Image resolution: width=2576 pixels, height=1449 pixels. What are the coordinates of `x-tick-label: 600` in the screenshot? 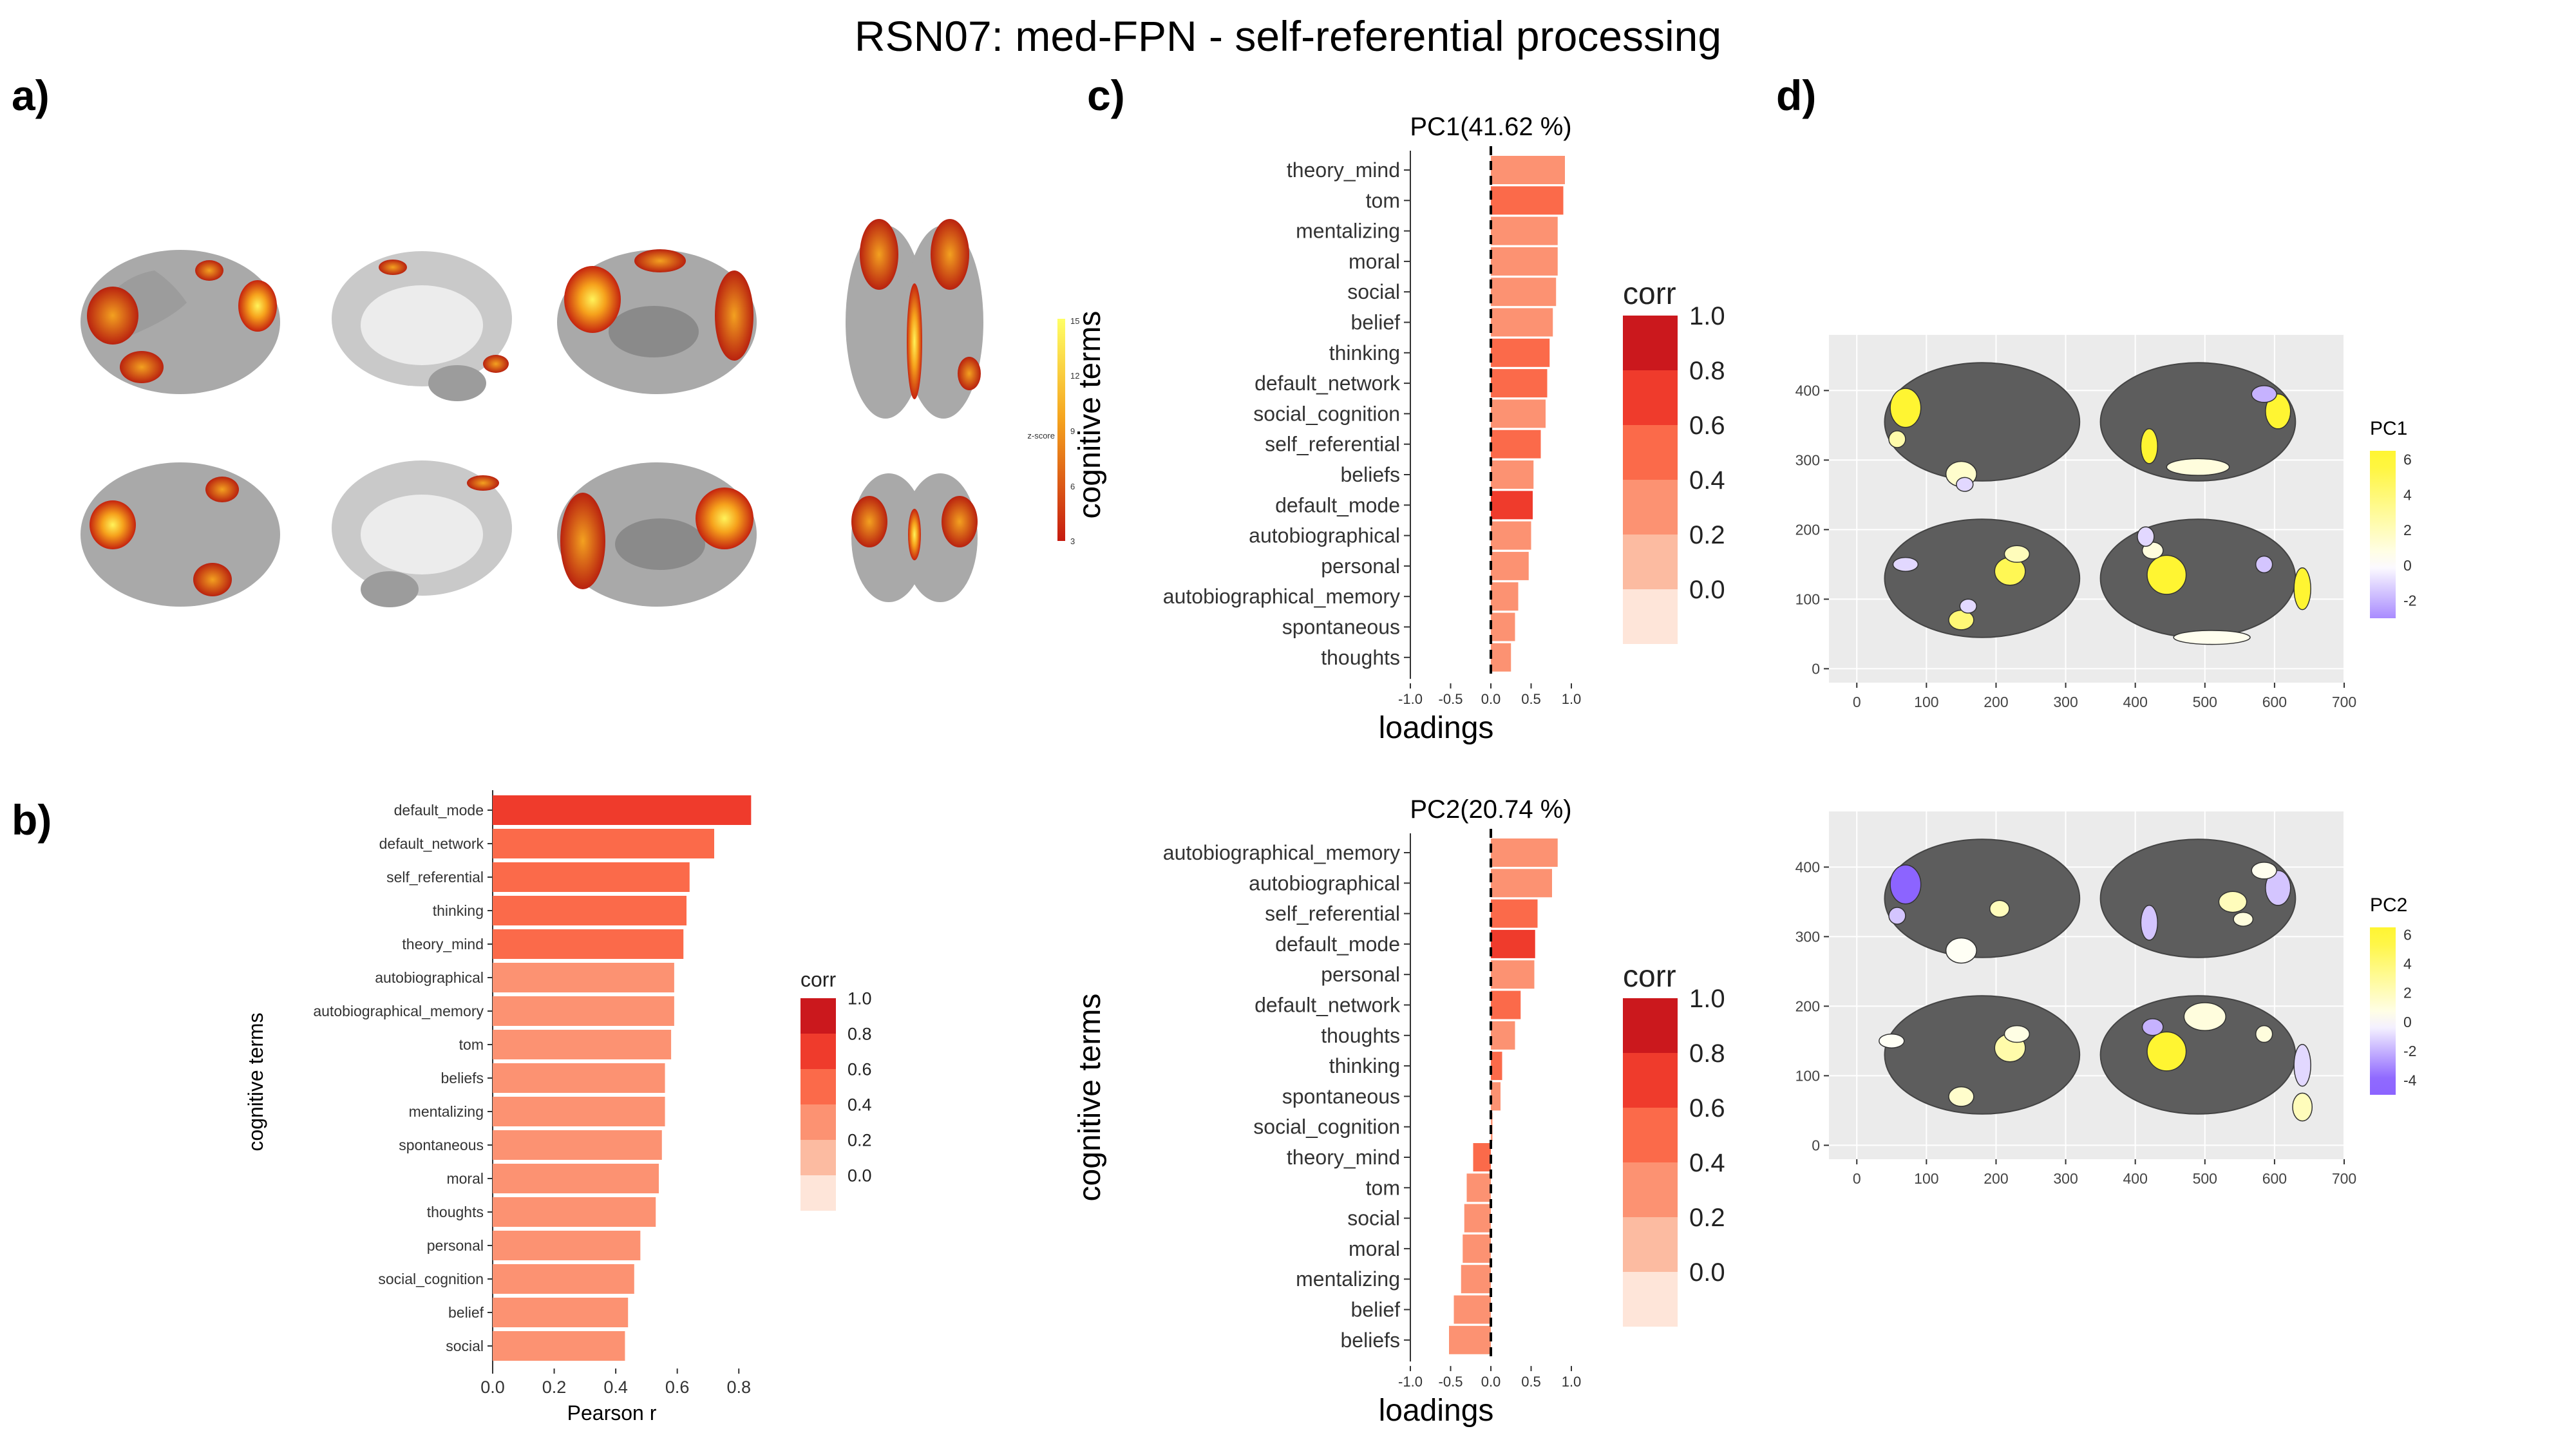 It's located at (2274, 1178).